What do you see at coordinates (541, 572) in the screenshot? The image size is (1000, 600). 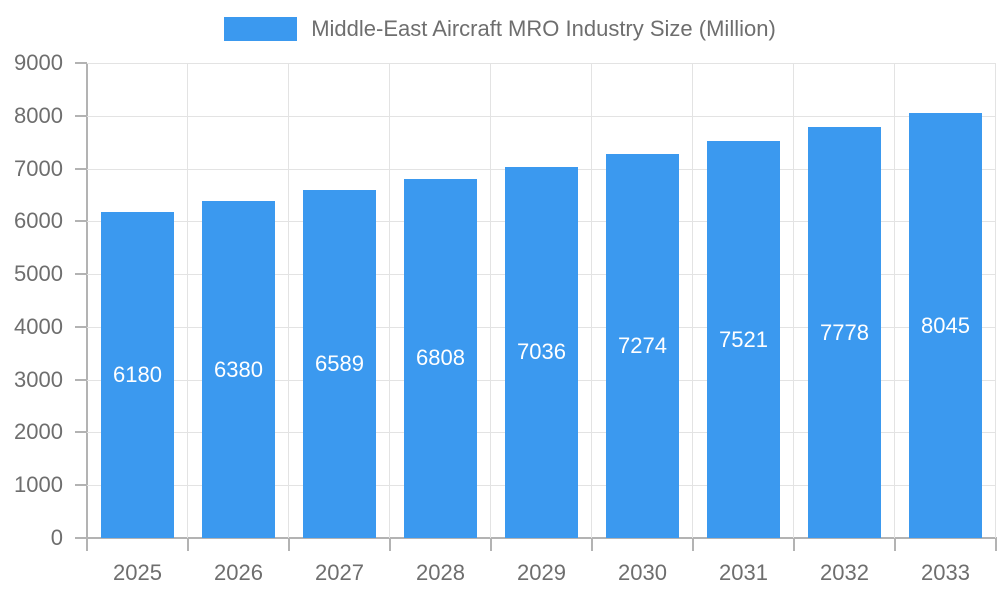 I see `x-axis-tick-label: 2029` at bounding box center [541, 572].